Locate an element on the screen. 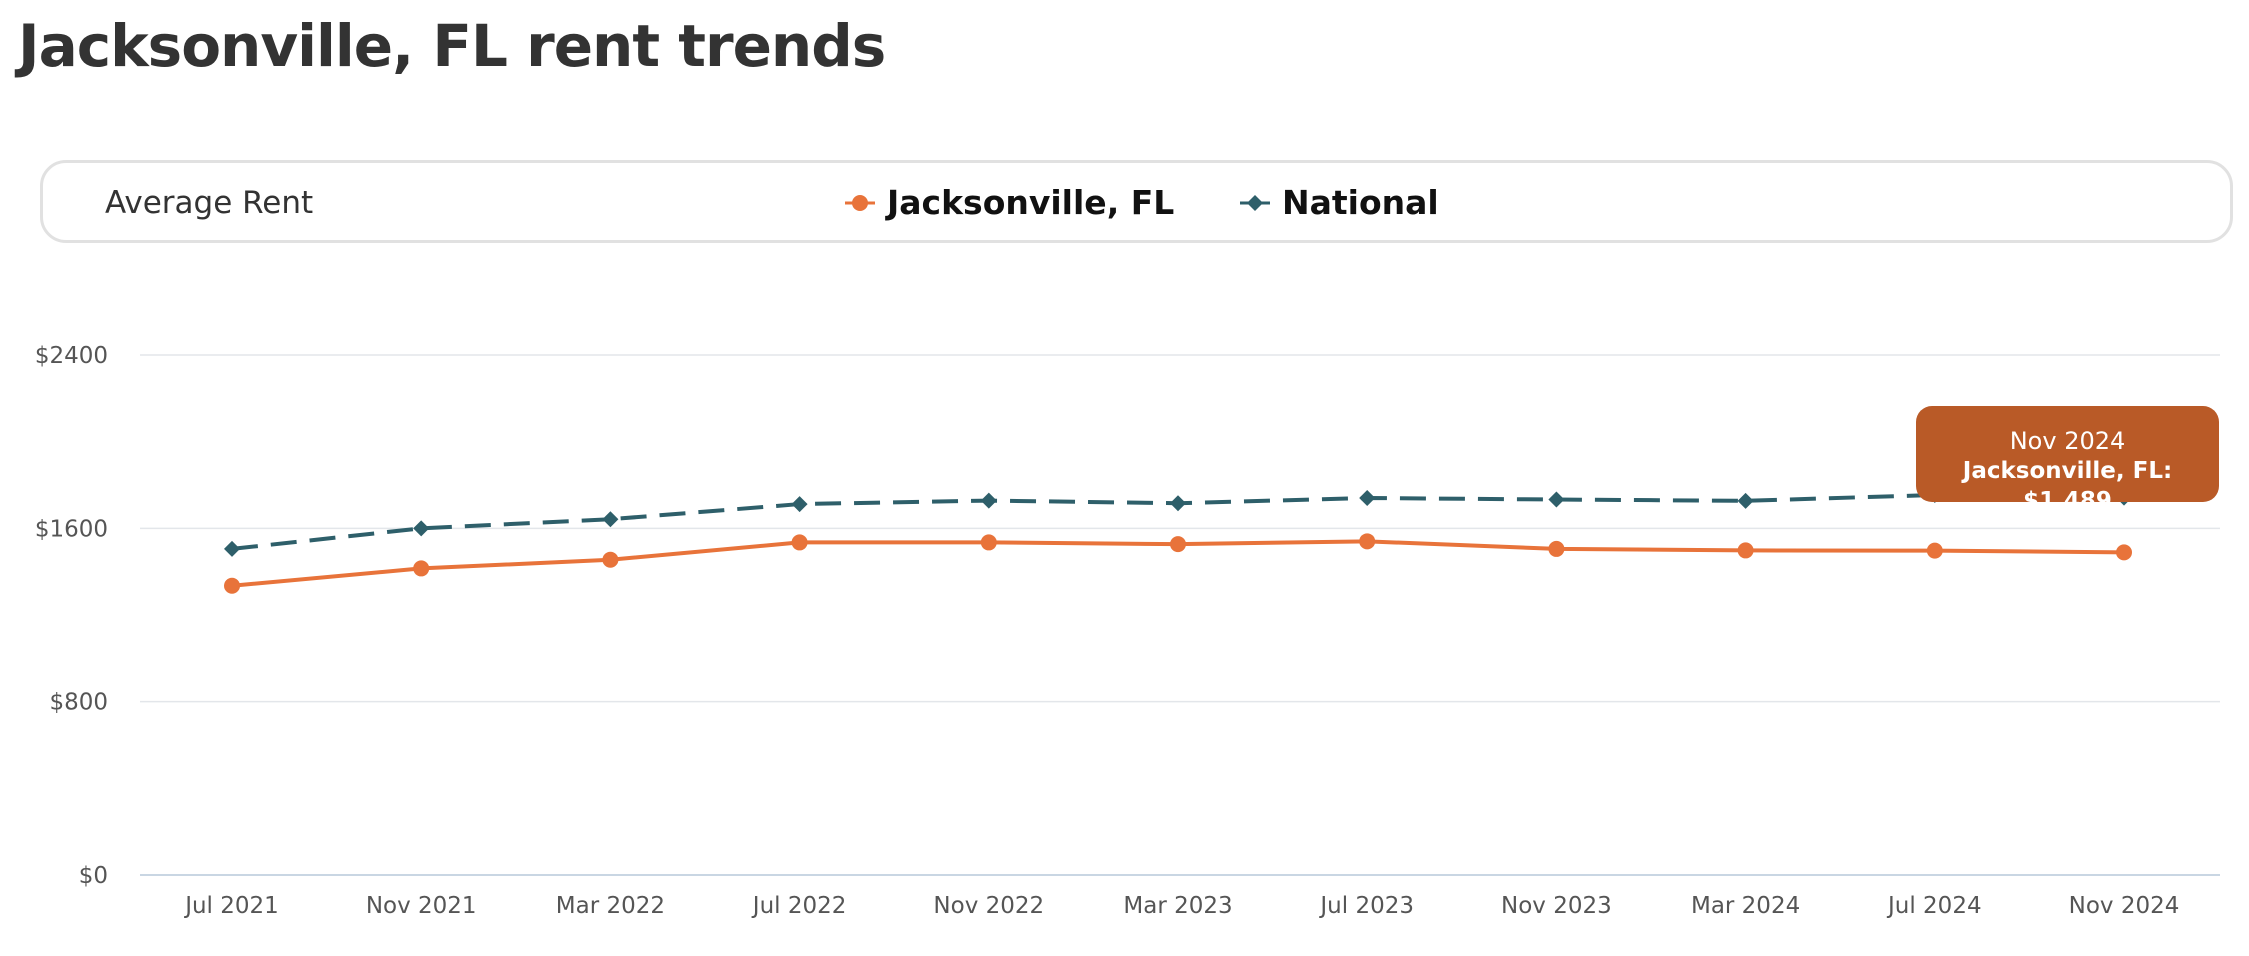 The image size is (2249, 956). x-tick-label: Jul 2024 is located at coordinates (1934, 906).